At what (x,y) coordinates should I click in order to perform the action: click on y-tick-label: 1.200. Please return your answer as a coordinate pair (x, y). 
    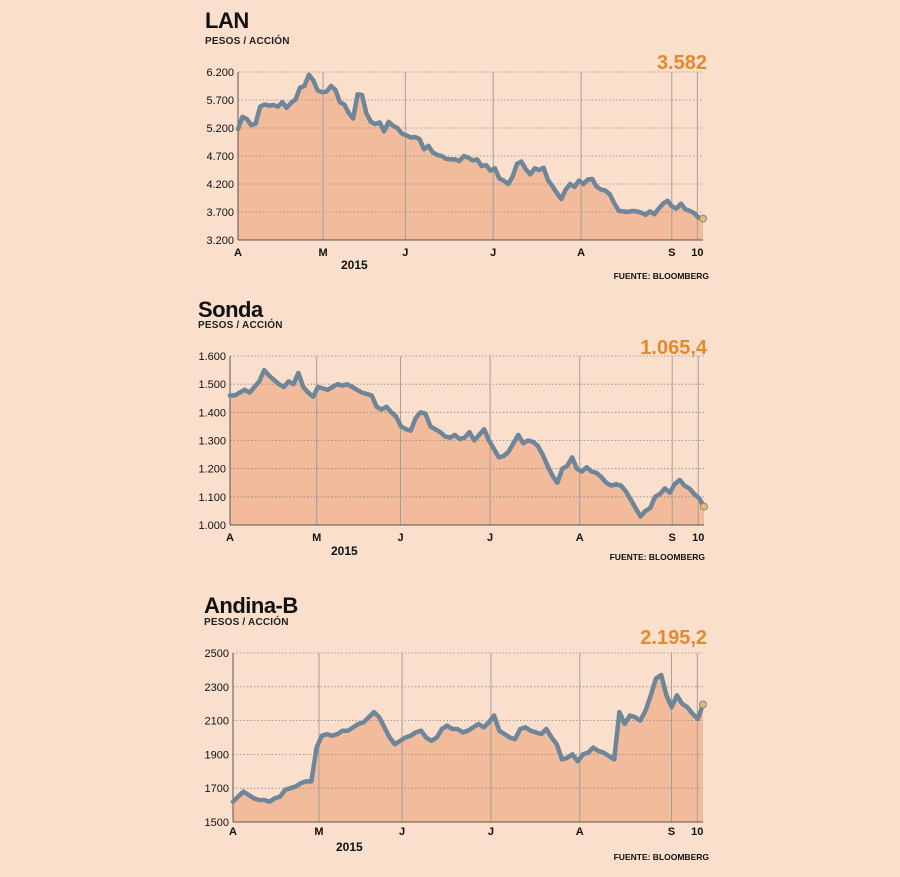
    Looking at the image, I should click on (212, 470).